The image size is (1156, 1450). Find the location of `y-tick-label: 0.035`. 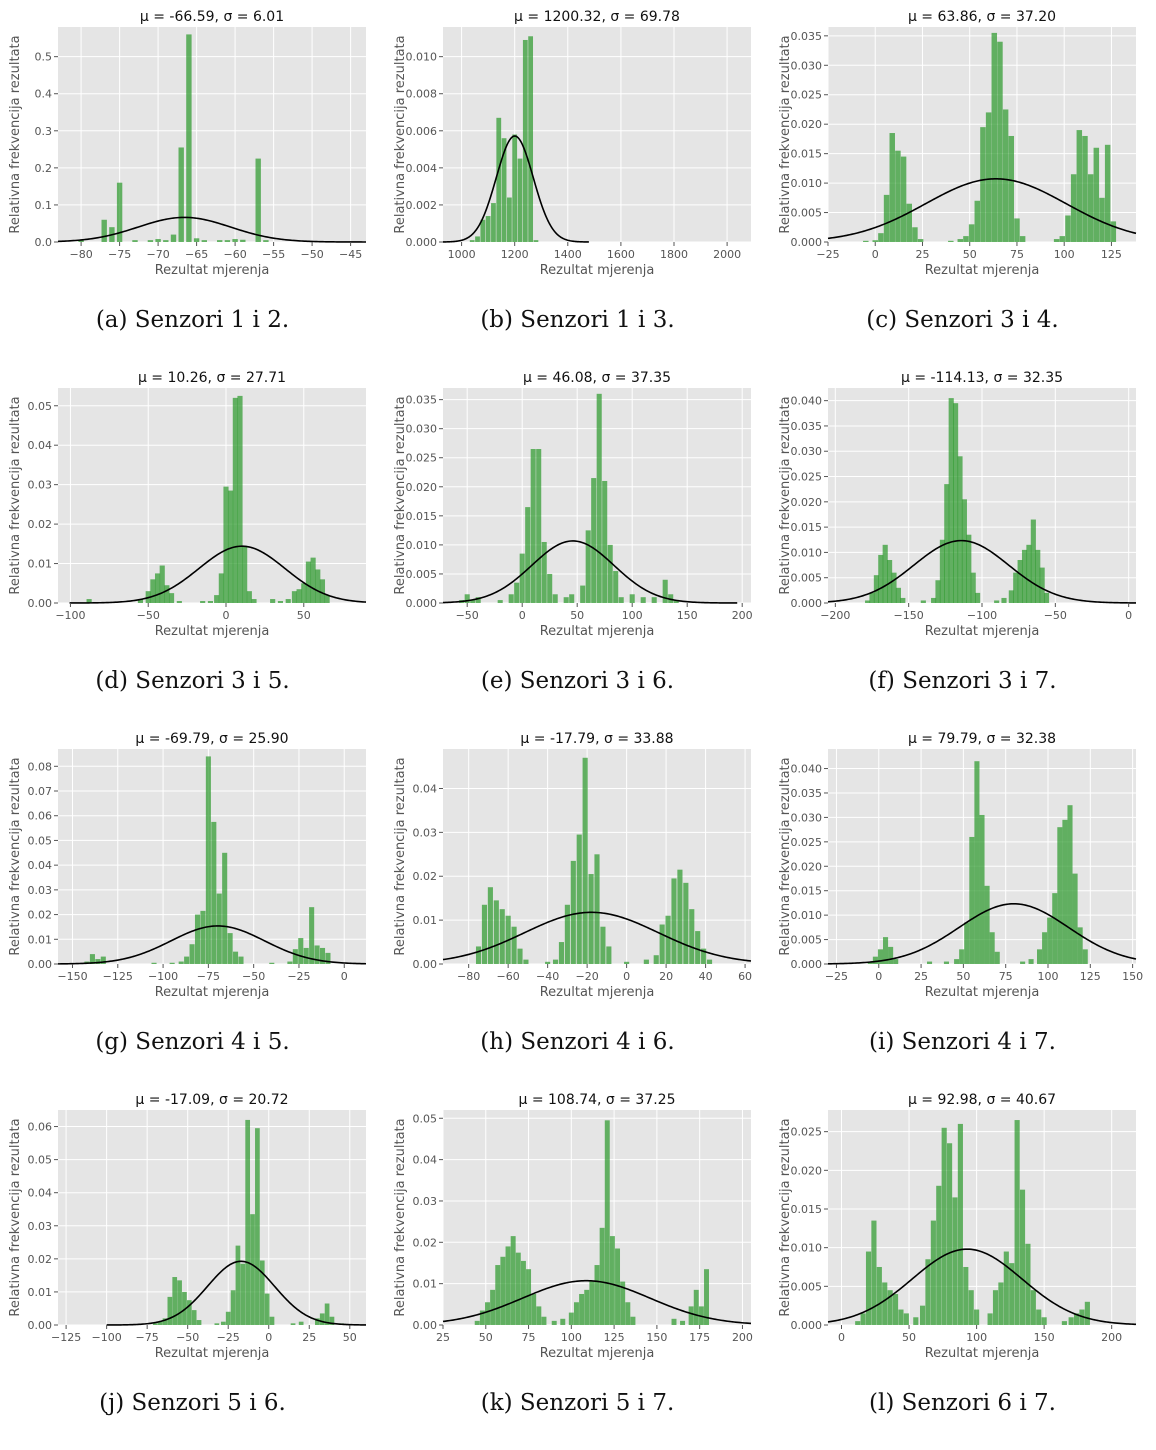

y-tick-label: 0.035 is located at coordinates (422, 400).